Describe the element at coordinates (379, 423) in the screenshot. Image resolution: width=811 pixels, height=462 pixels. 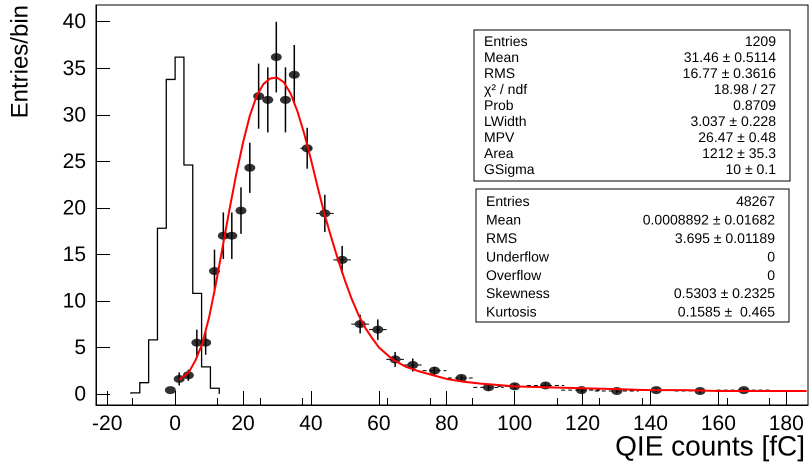
I see `x-tick-label: 60` at that location.